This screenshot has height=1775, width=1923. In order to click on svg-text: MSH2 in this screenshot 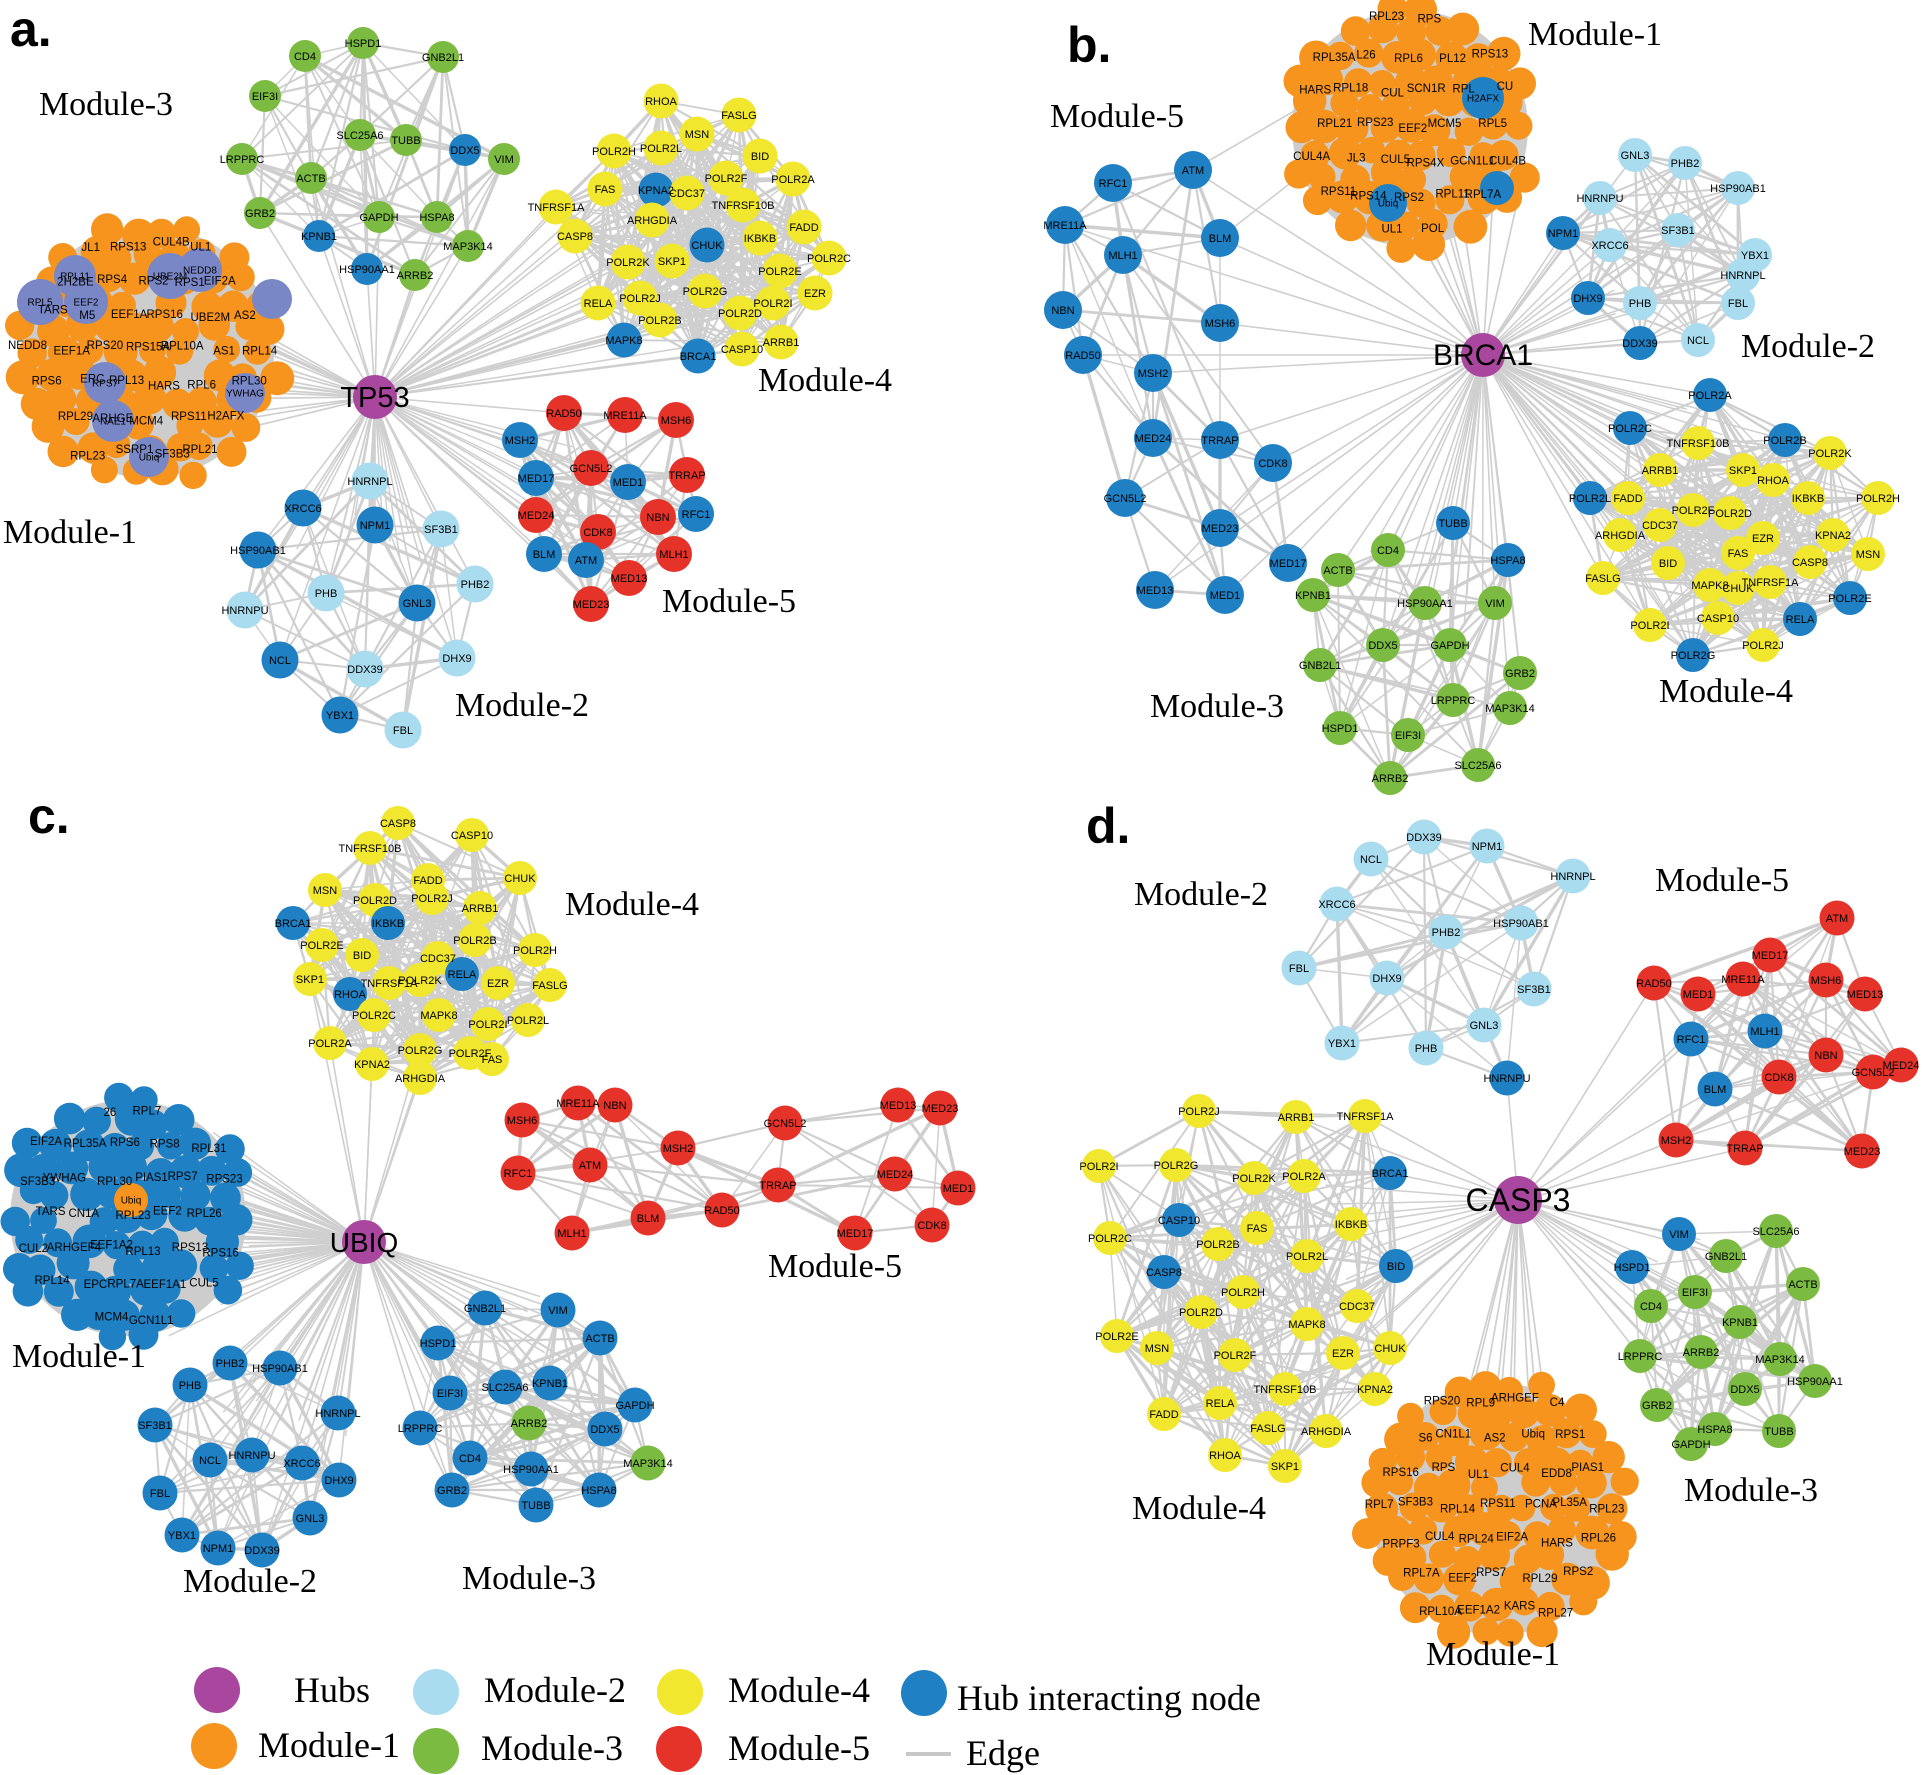, I will do `click(1153, 374)`.